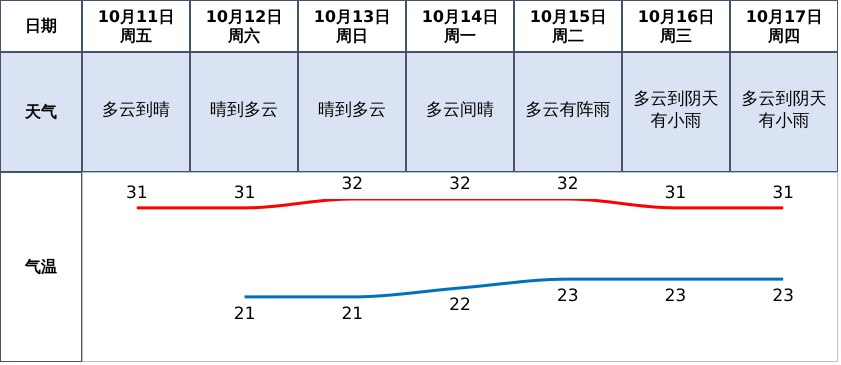 This screenshot has height=365, width=841. What do you see at coordinates (460, 26) in the screenshot?
I see `x-tick-label: 10月14日周一` at bounding box center [460, 26].